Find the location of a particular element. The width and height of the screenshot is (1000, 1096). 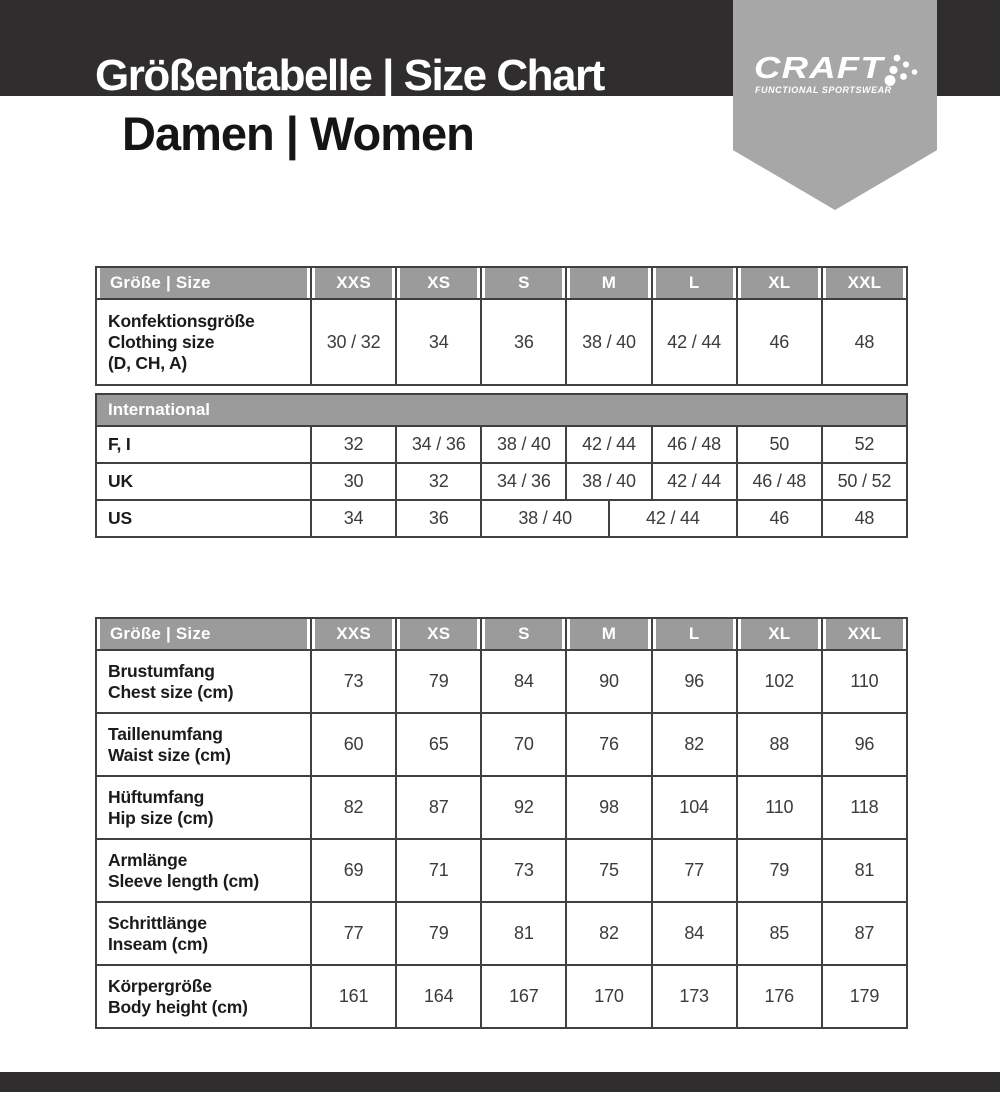

size-value-cell: 176 is located at coordinates (778, 995).